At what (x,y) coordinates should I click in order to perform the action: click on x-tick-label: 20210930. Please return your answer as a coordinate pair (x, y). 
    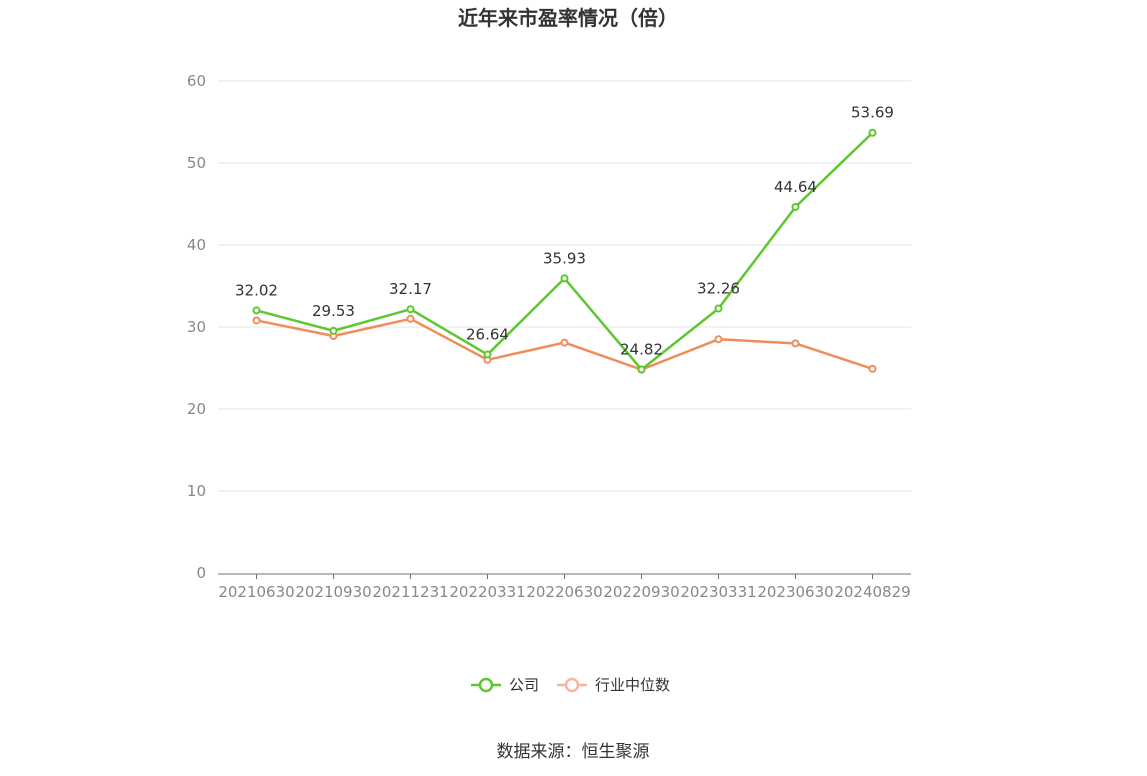
    Looking at the image, I should click on (333, 592).